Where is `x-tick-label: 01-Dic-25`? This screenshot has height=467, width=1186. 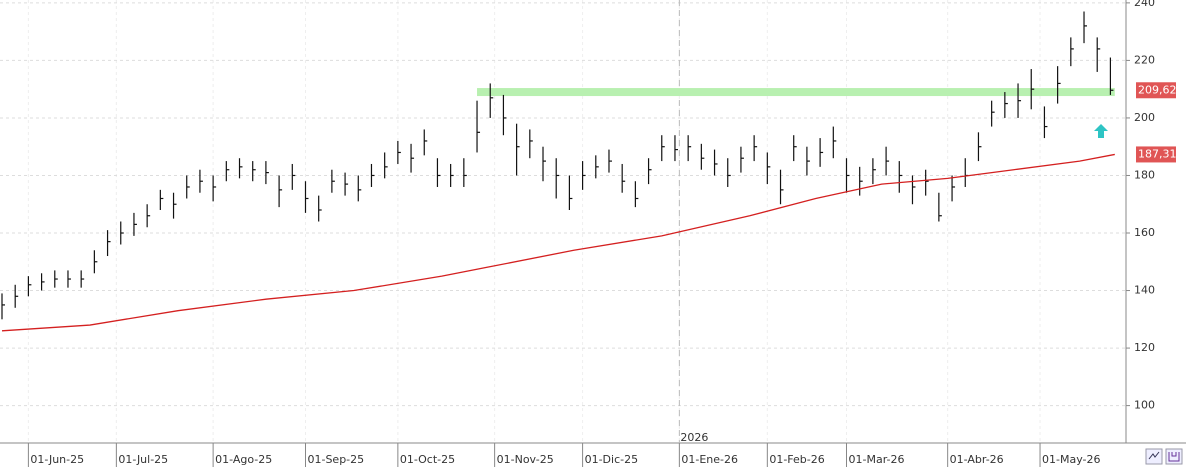 x-tick-label: 01-Dic-25 is located at coordinates (612, 459).